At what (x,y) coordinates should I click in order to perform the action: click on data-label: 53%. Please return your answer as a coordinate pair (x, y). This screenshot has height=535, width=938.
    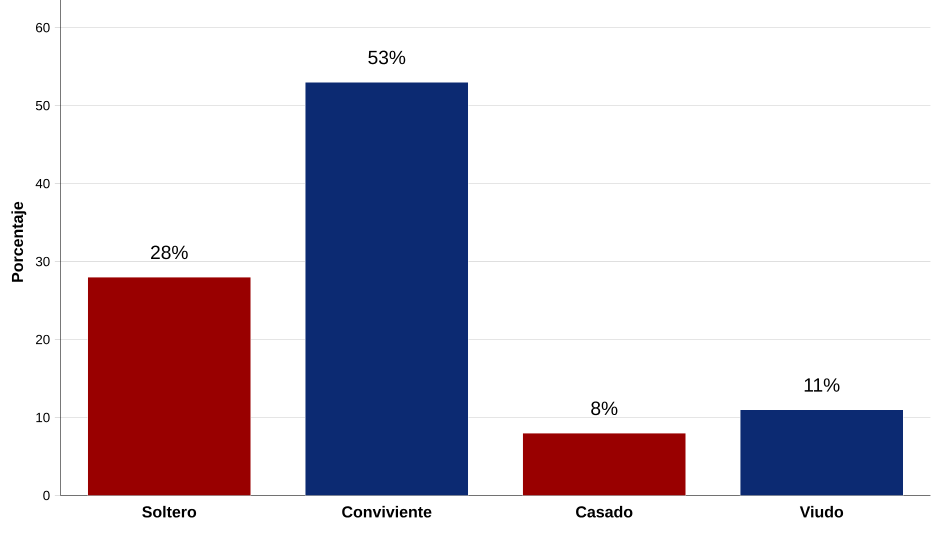
    Looking at the image, I should click on (387, 57).